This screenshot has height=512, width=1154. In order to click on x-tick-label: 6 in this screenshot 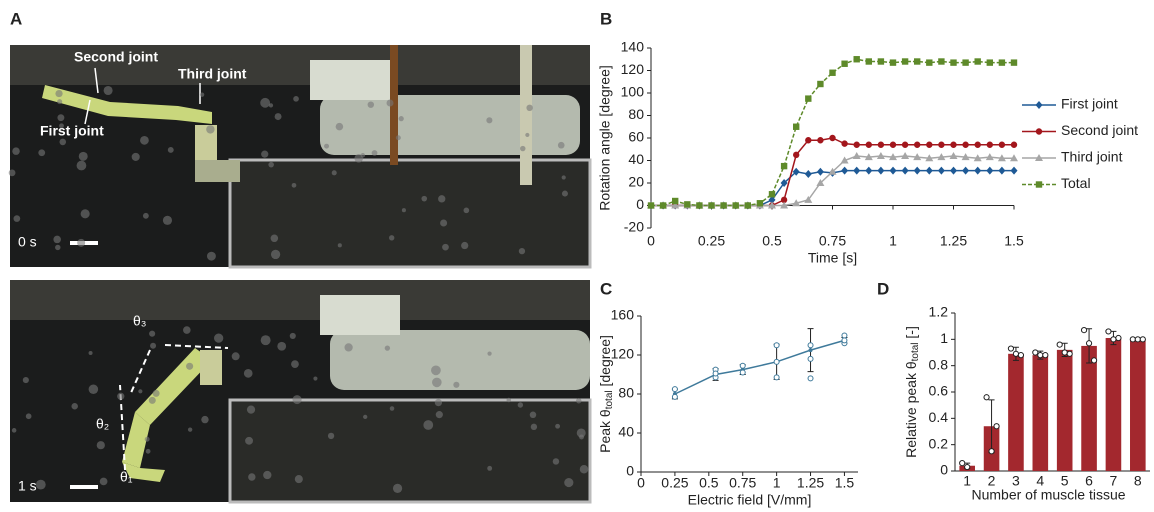, I will do `click(1089, 481)`.